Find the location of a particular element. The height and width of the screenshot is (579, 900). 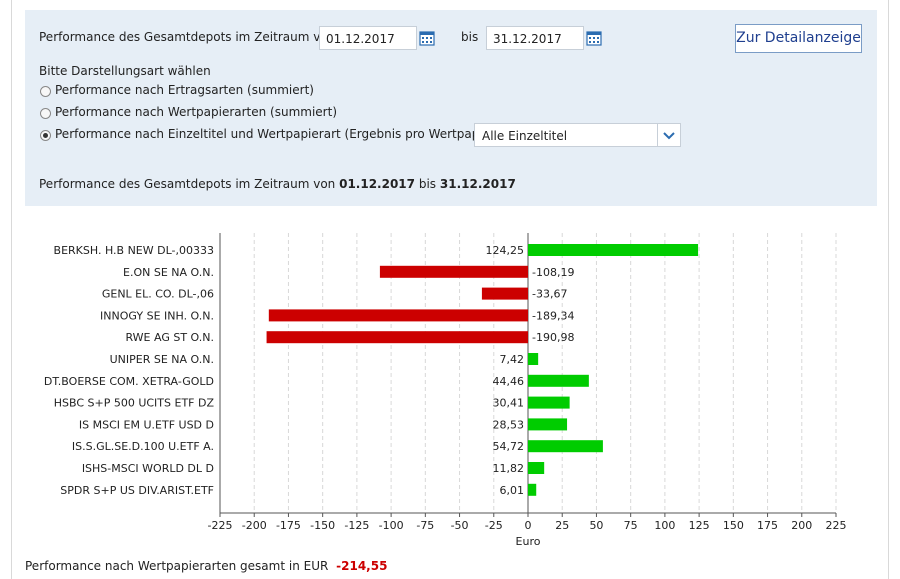

page-right-border is located at coordinates (888, 289).